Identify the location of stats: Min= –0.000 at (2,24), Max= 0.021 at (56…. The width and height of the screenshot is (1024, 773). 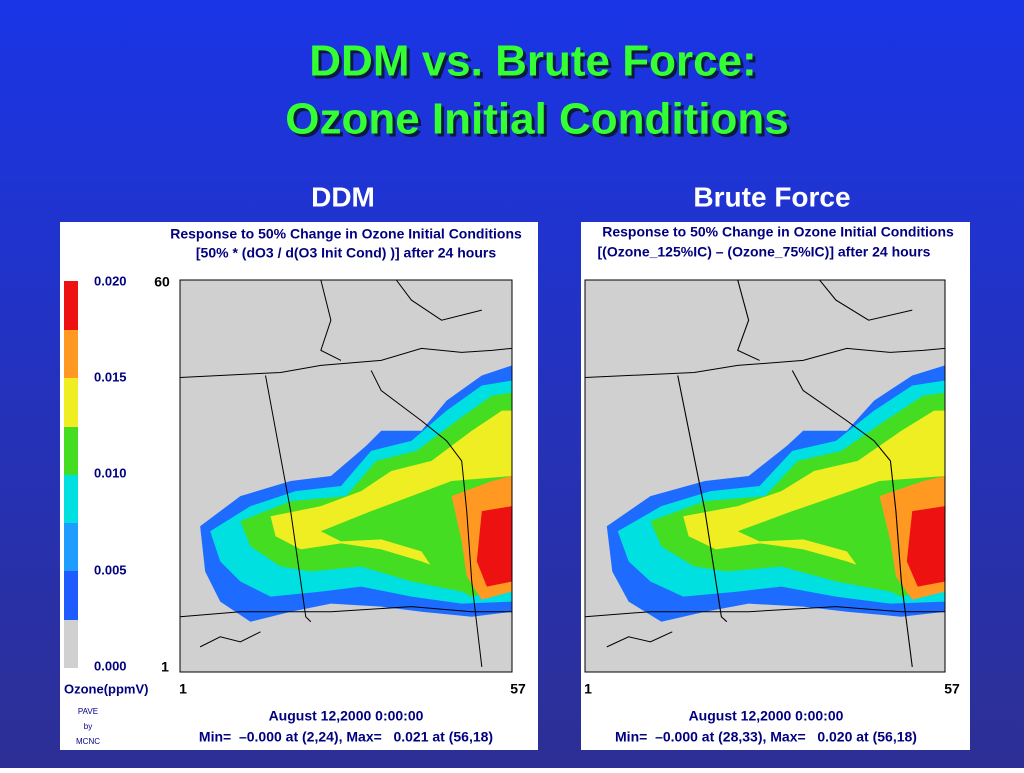
(346, 737).